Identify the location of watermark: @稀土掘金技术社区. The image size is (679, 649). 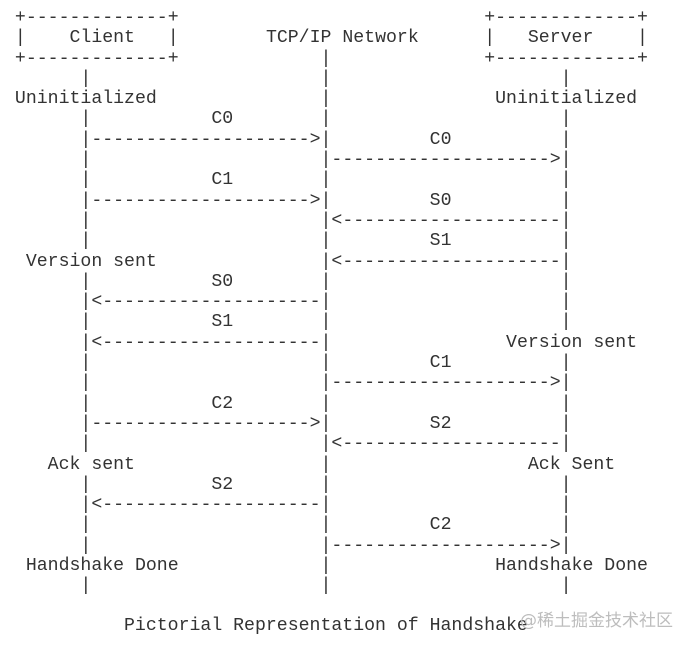
(596, 621).